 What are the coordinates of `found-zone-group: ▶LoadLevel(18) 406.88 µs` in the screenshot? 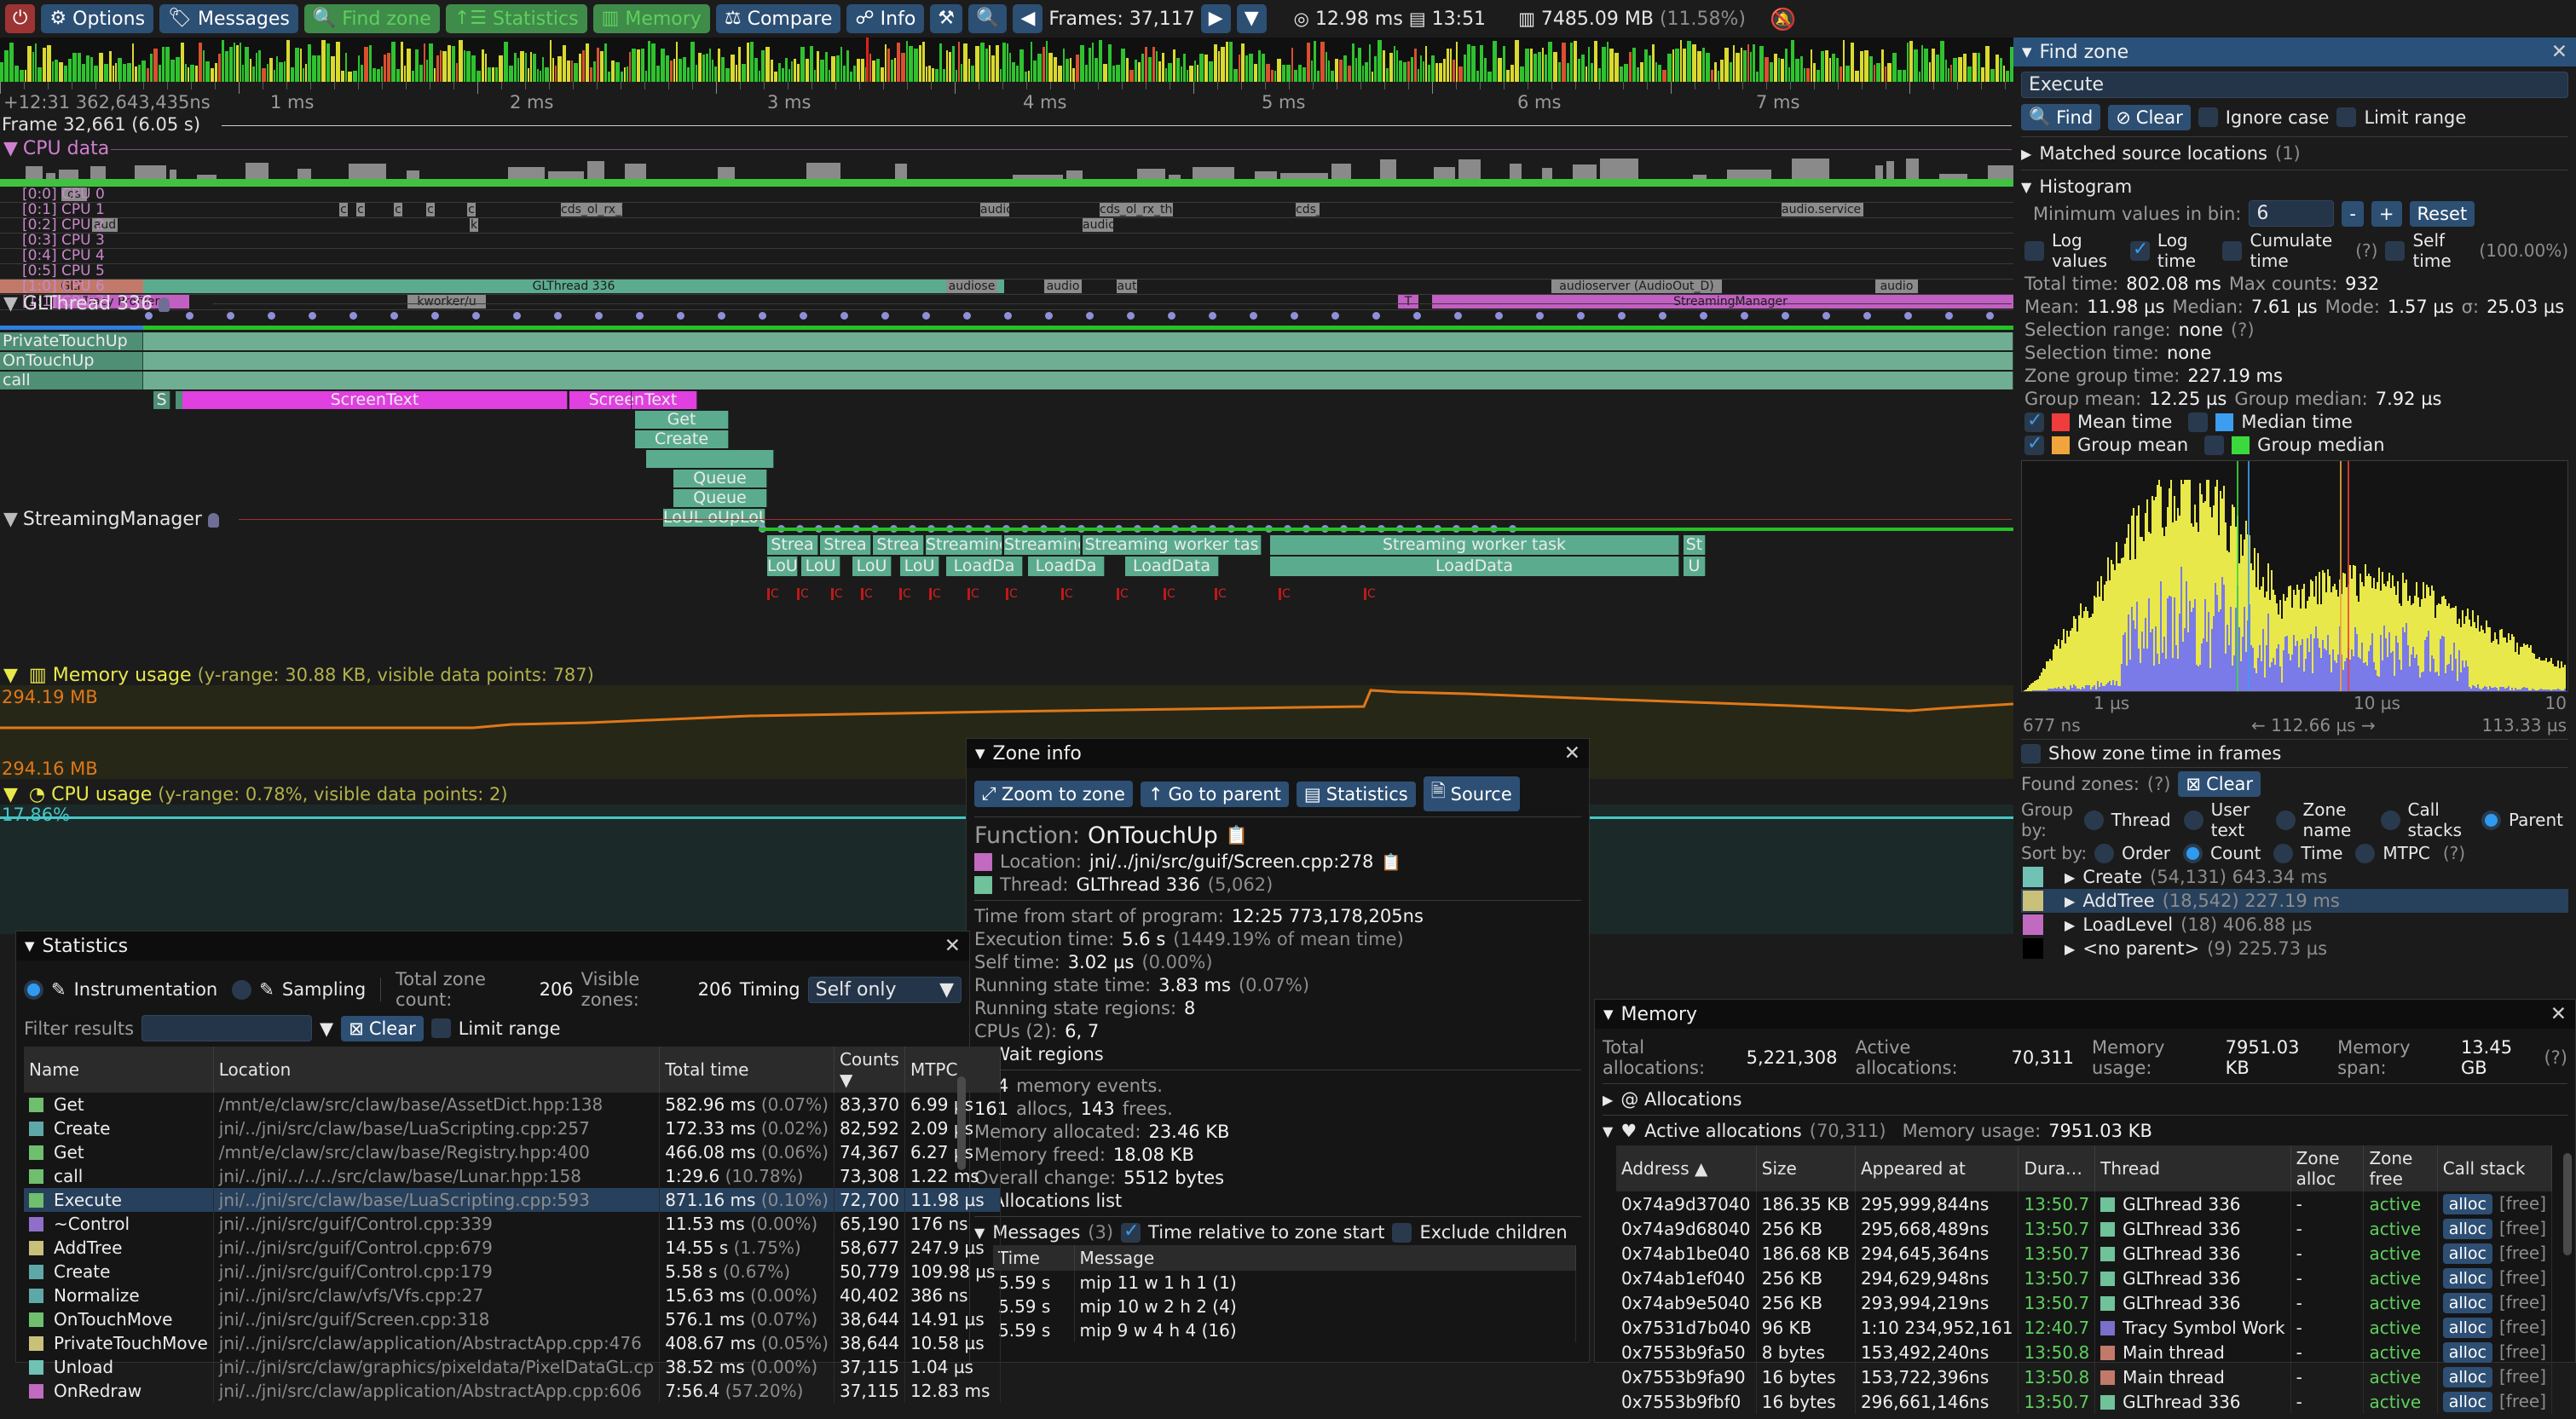 It's located at (2294, 925).